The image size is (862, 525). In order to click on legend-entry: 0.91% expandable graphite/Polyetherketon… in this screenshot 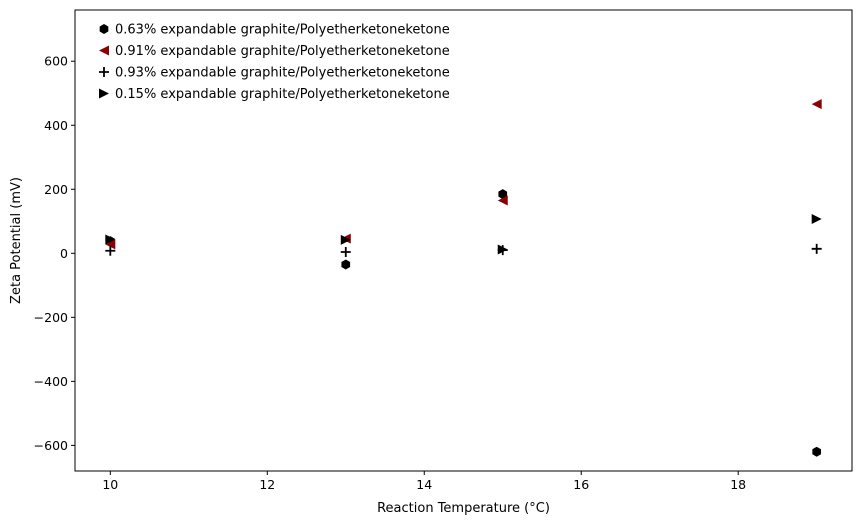, I will do `click(274, 51)`.